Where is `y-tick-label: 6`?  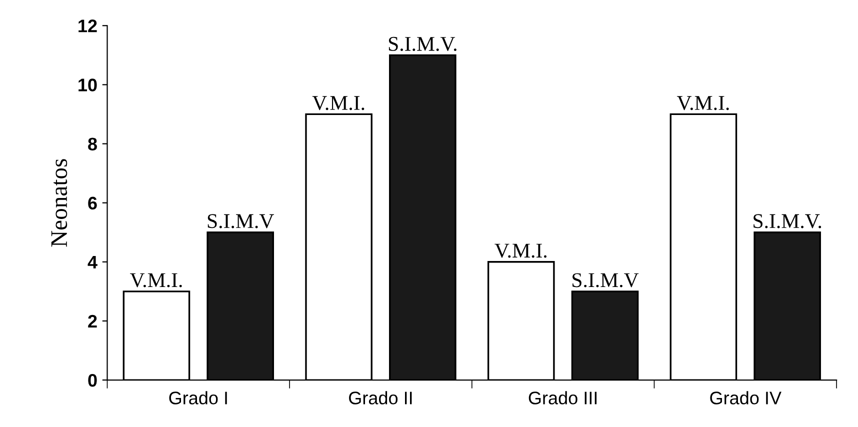
y-tick-label: 6 is located at coordinates (92, 203).